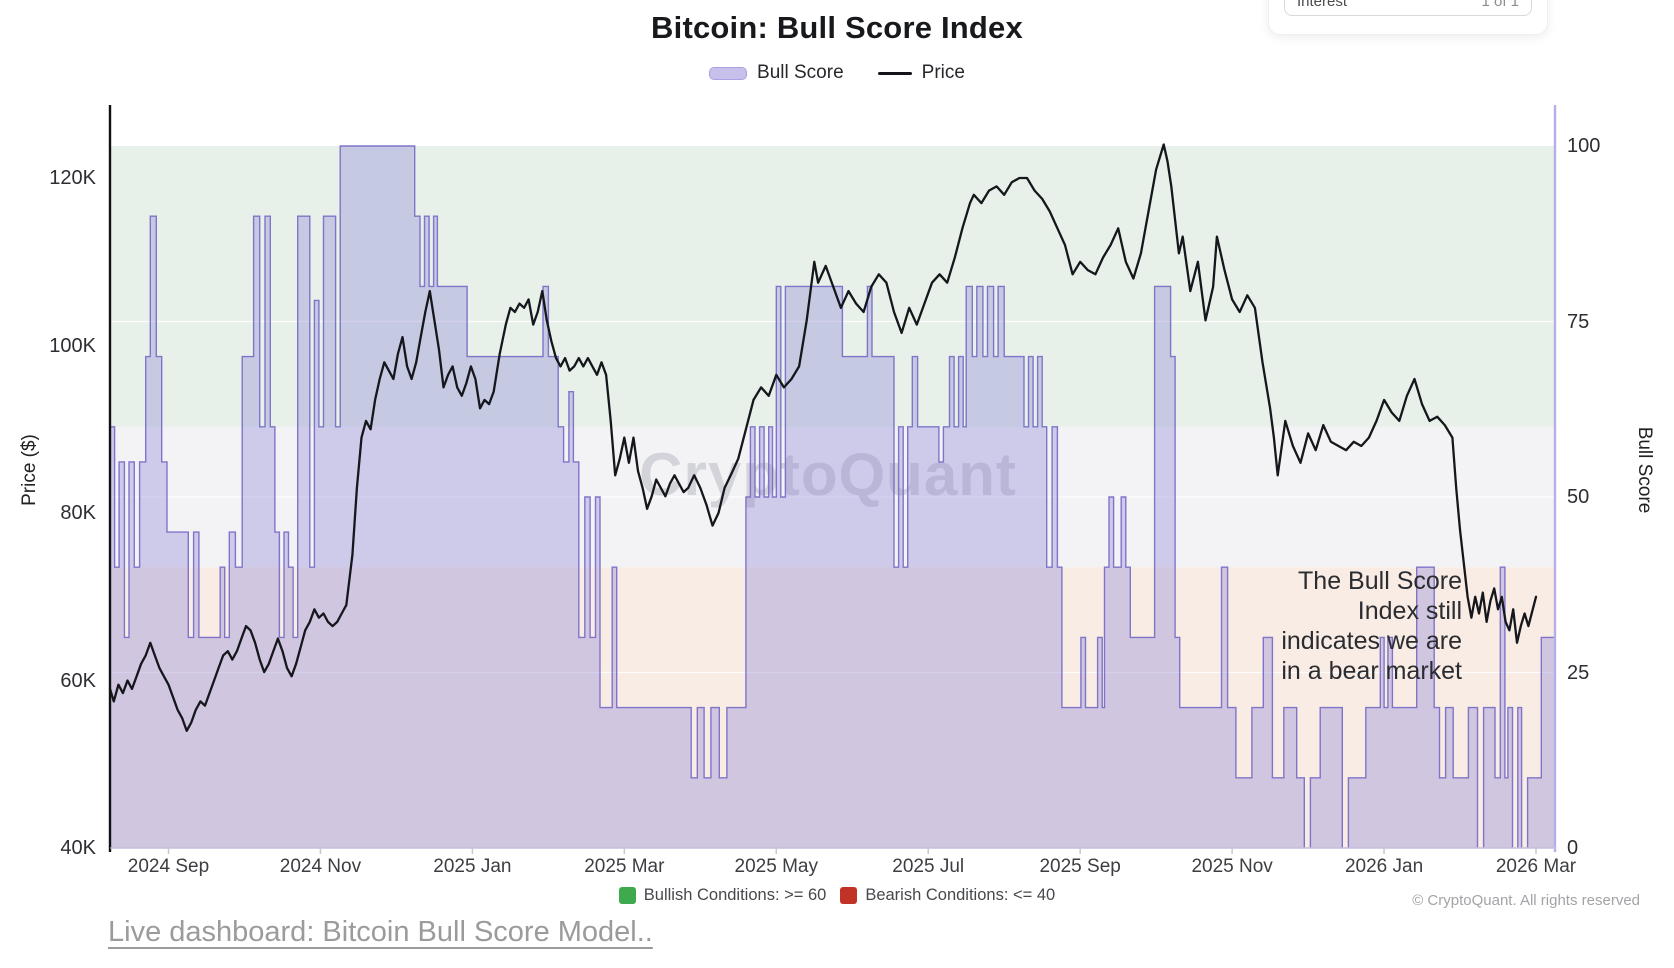 The image size is (1674, 968). Describe the element at coordinates (735, 895) in the screenshot. I see `bullish-conditions-label: Bullish Conditions: >= 60` at that location.